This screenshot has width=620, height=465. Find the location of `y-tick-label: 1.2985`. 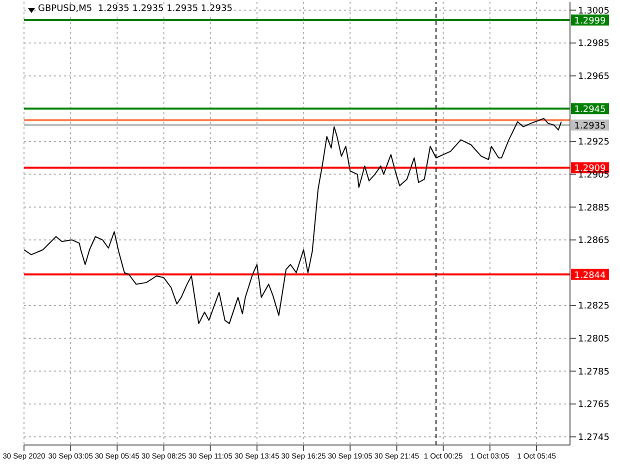

y-tick-label: 1.2985 is located at coordinates (594, 44).